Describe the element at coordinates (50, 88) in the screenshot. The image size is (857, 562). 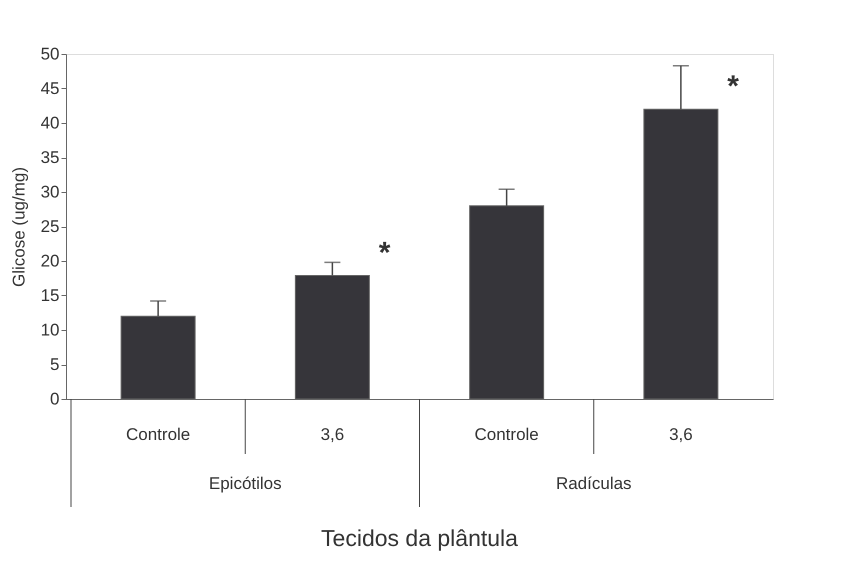
I see `y-tick-label: 45` at that location.